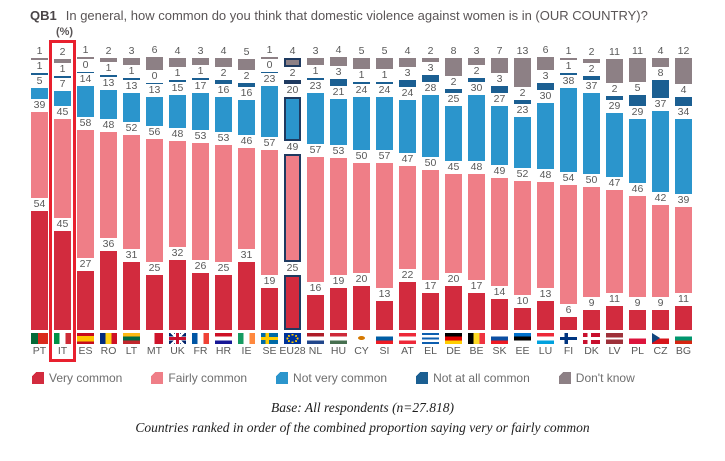 This screenshot has width=725, height=461. Describe the element at coordinates (407, 159) in the screenshot. I see `bar-value-label: 47` at that location.